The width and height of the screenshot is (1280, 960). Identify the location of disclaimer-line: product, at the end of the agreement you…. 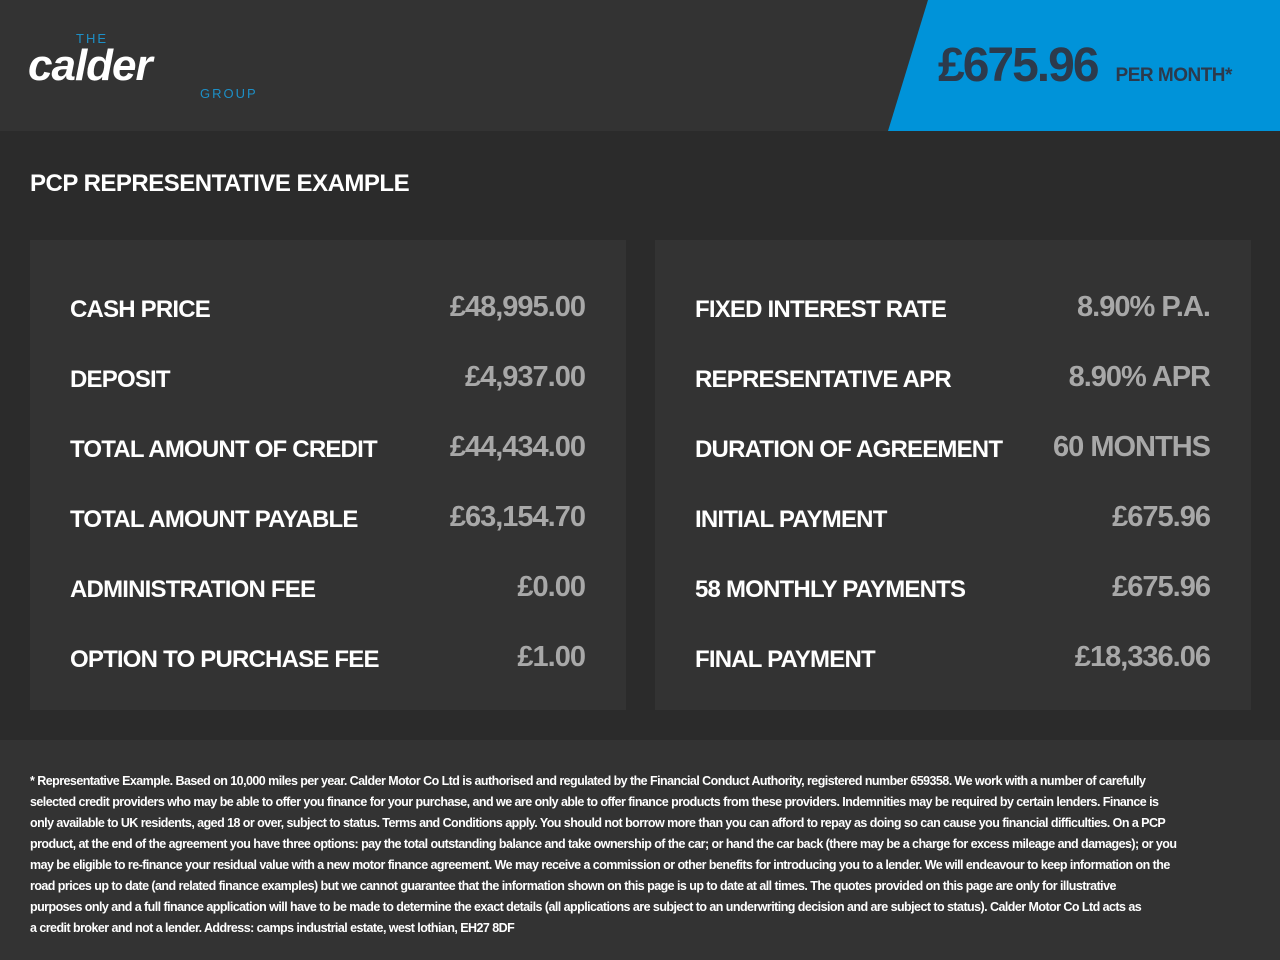
(603, 844).